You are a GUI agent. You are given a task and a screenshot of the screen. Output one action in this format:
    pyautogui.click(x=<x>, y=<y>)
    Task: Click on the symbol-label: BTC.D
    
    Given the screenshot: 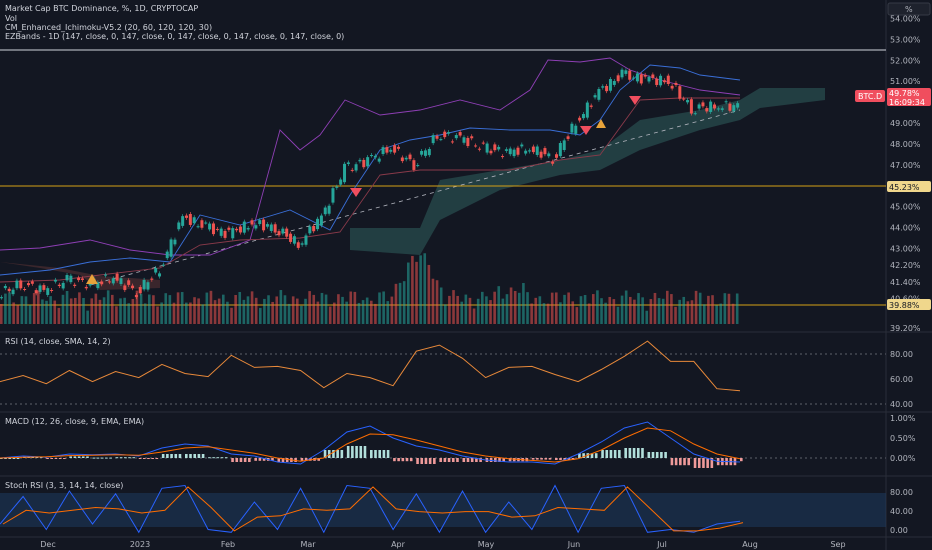 What is the action you would take?
    pyautogui.click(x=870, y=96)
    